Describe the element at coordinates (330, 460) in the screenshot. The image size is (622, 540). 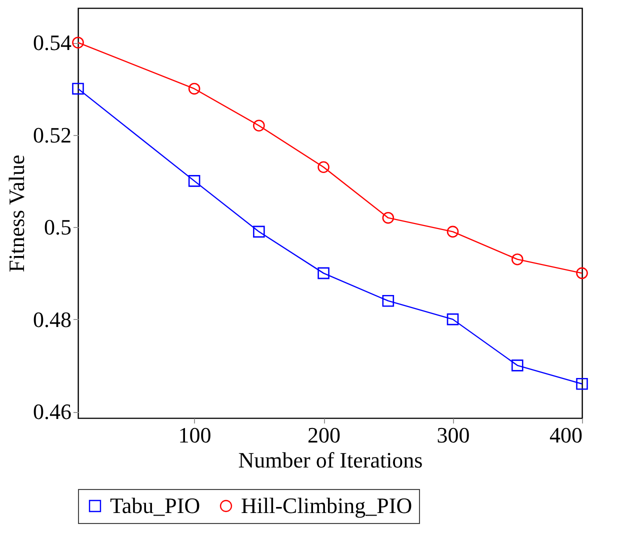
I see `x-axis-title: Number of Iterations` at that location.